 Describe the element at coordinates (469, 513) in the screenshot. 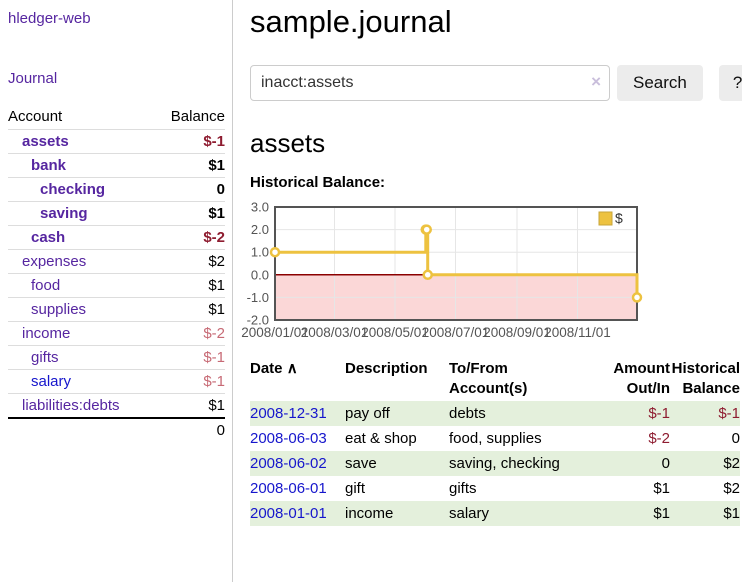

I see `transaction-accounts: salary` at that location.